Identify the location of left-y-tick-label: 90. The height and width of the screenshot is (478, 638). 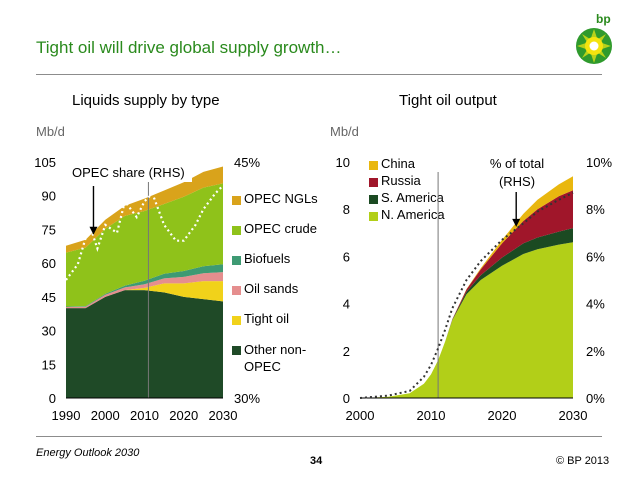
(49, 196).